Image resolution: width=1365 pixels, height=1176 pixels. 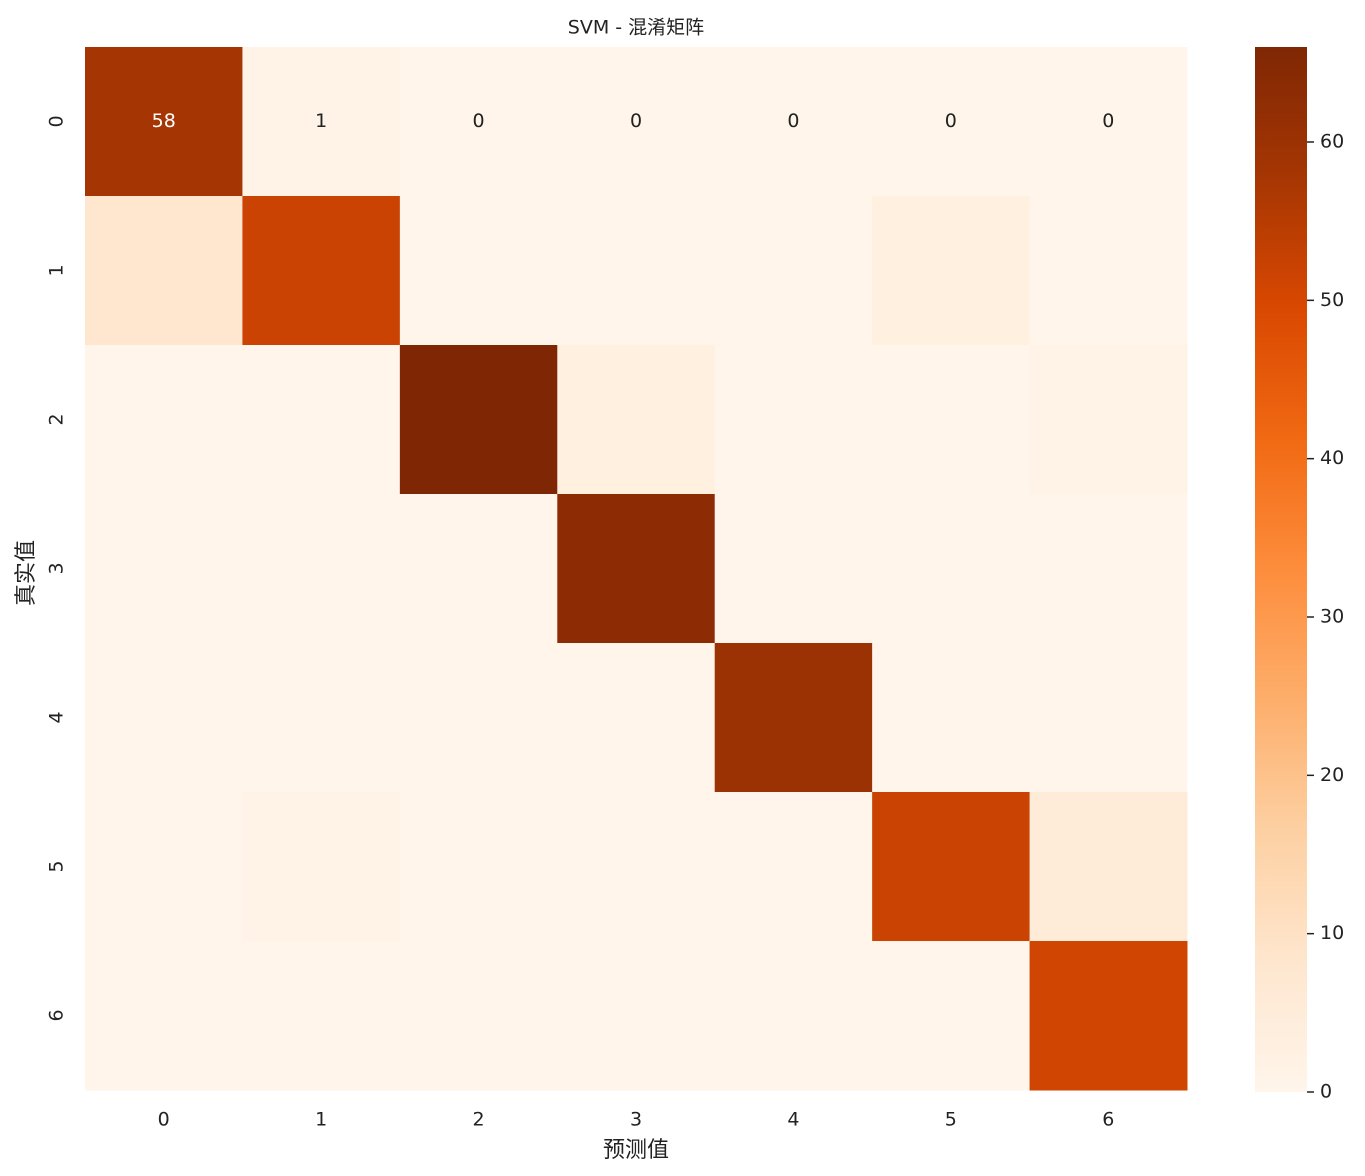 What do you see at coordinates (793, 1120) in the screenshot?
I see `x-tick-label: 4` at bounding box center [793, 1120].